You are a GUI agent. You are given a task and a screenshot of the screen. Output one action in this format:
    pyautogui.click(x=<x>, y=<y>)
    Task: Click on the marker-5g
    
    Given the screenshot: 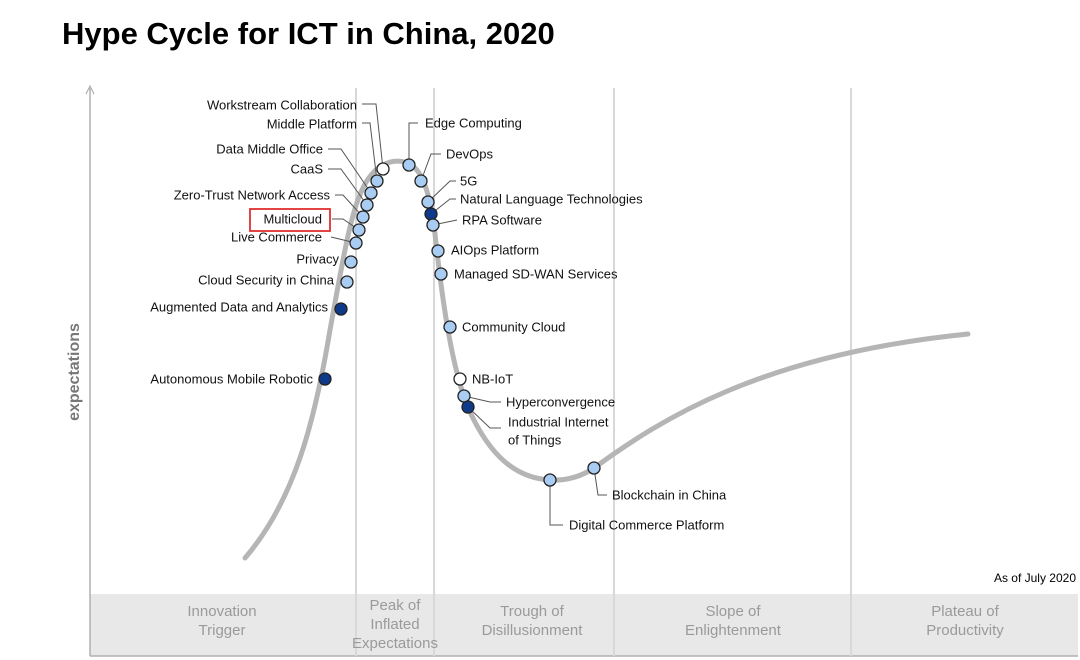 What is the action you would take?
    pyautogui.click(x=428, y=202)
    